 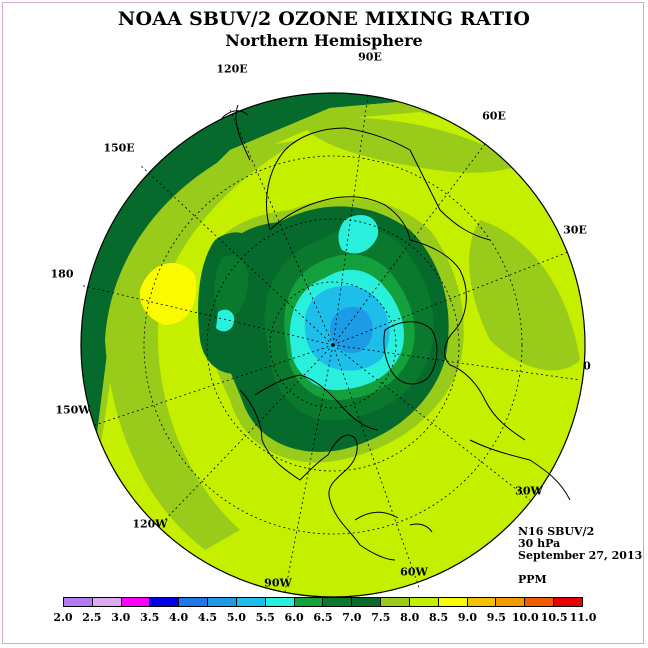 I want to click on colorbar-tick-label: 2.5, so click(x=92, y=617).